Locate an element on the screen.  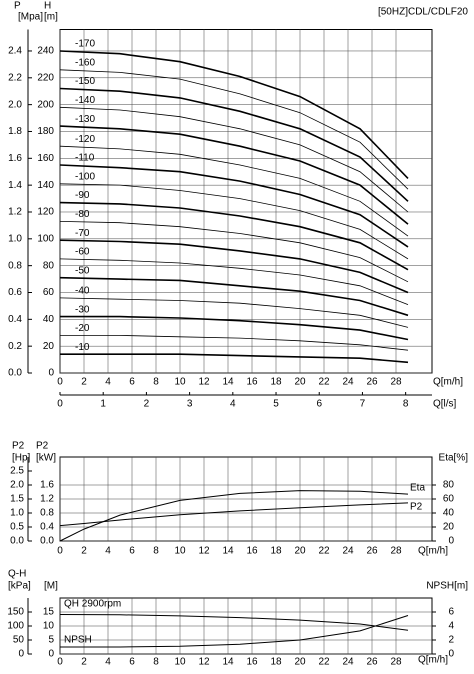
y3-tick-label: 0 is located at coordinates (21, 654).